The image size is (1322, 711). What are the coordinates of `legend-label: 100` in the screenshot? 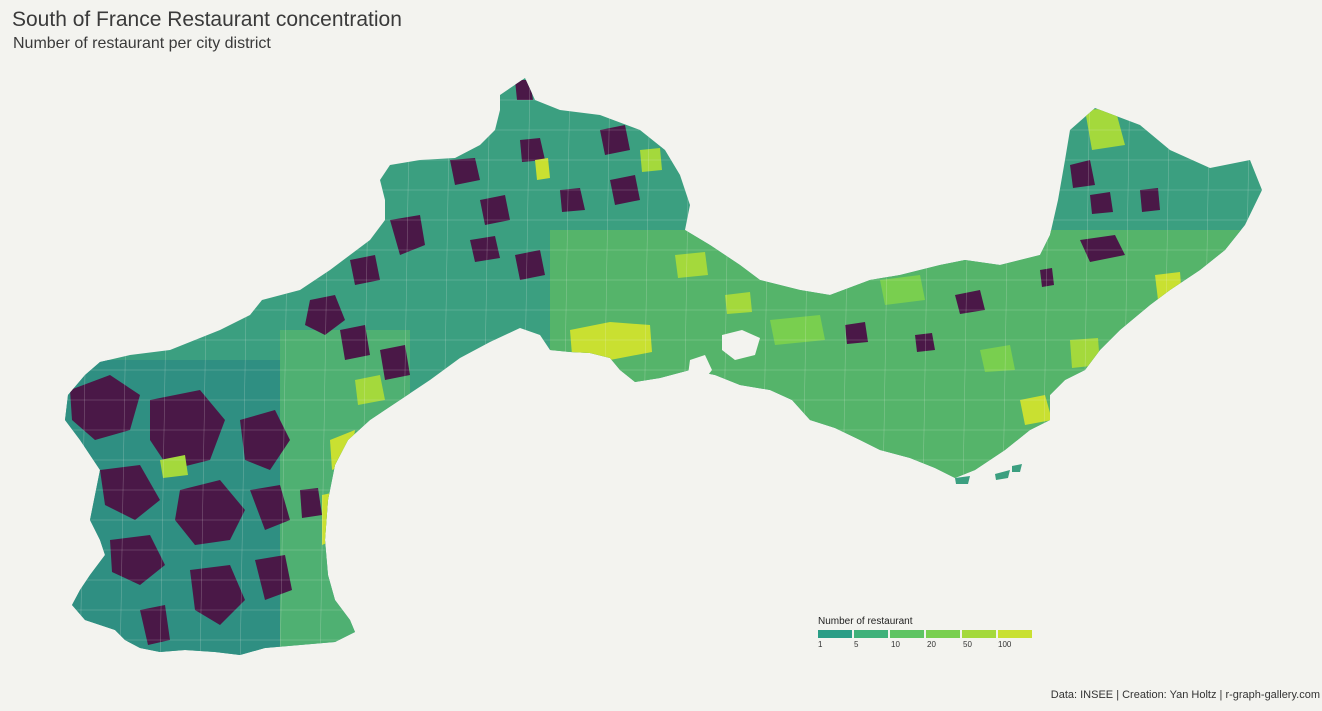 It's located at (1005, 644).